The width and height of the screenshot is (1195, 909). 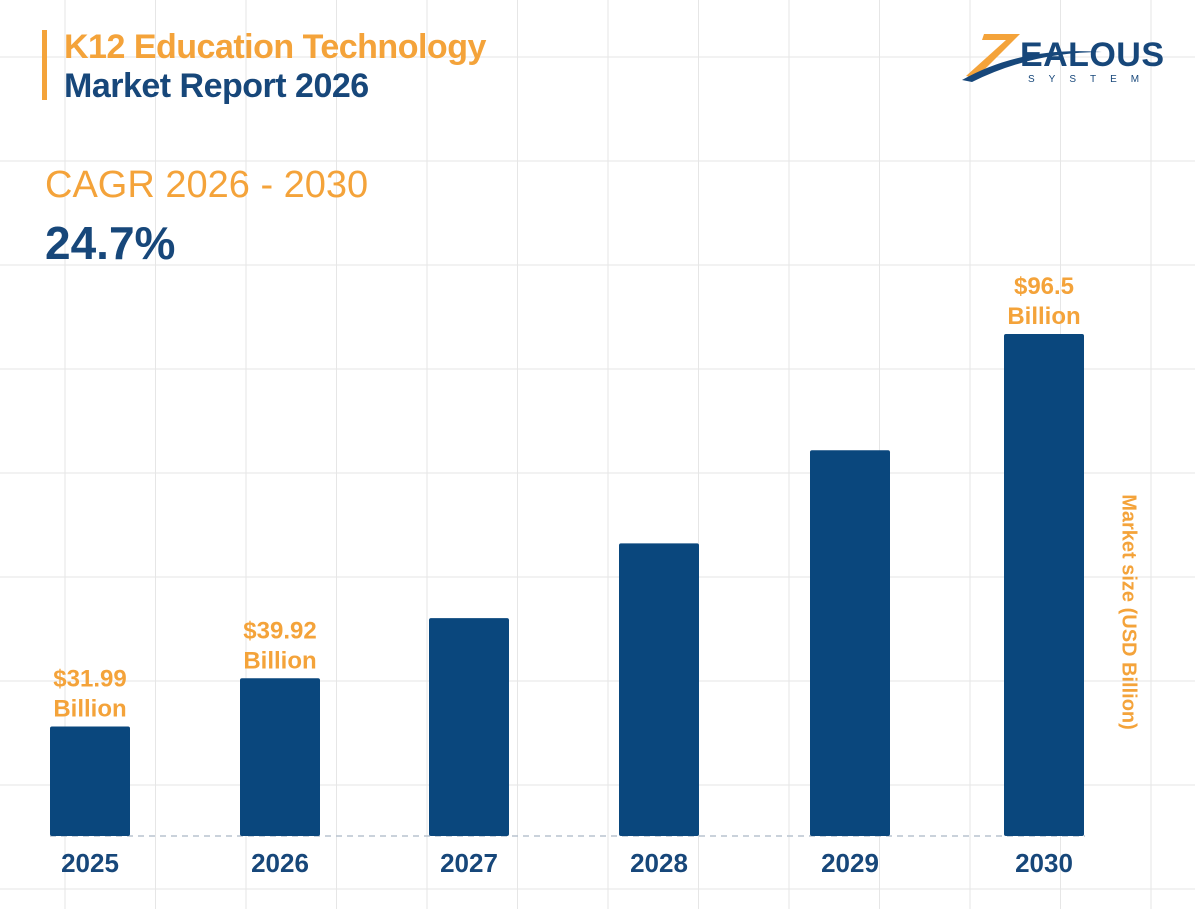 I want to click on data-label: $96.5, so click(x=1044, y=286).